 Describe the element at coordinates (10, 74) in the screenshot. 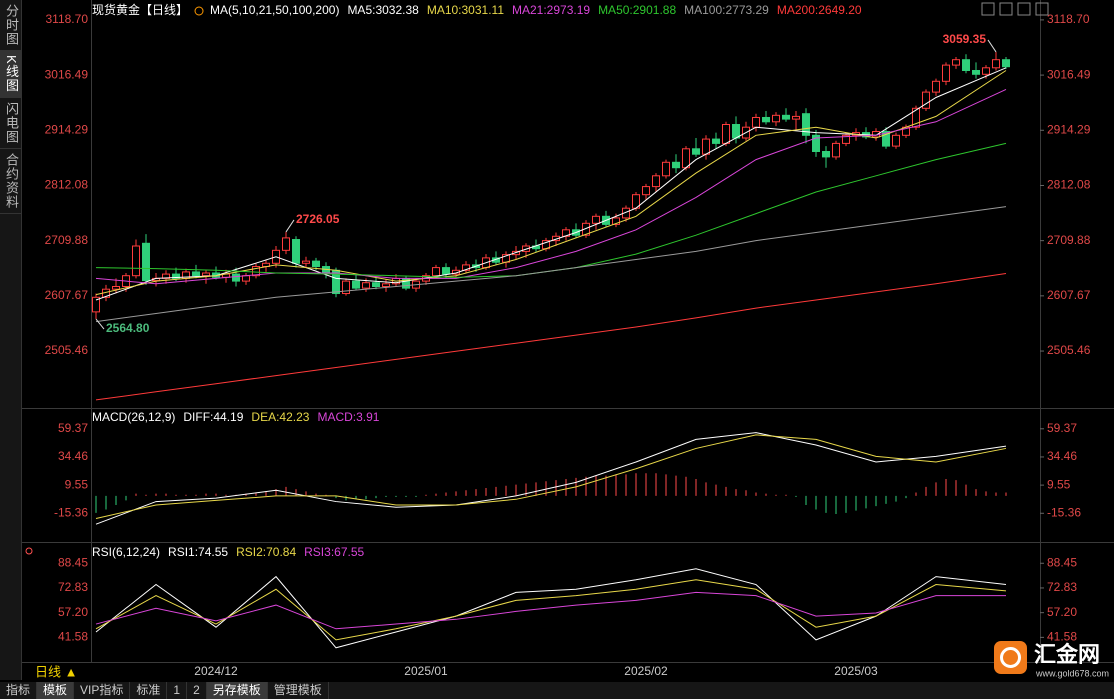

I see `side-tab: K线图` at that location.